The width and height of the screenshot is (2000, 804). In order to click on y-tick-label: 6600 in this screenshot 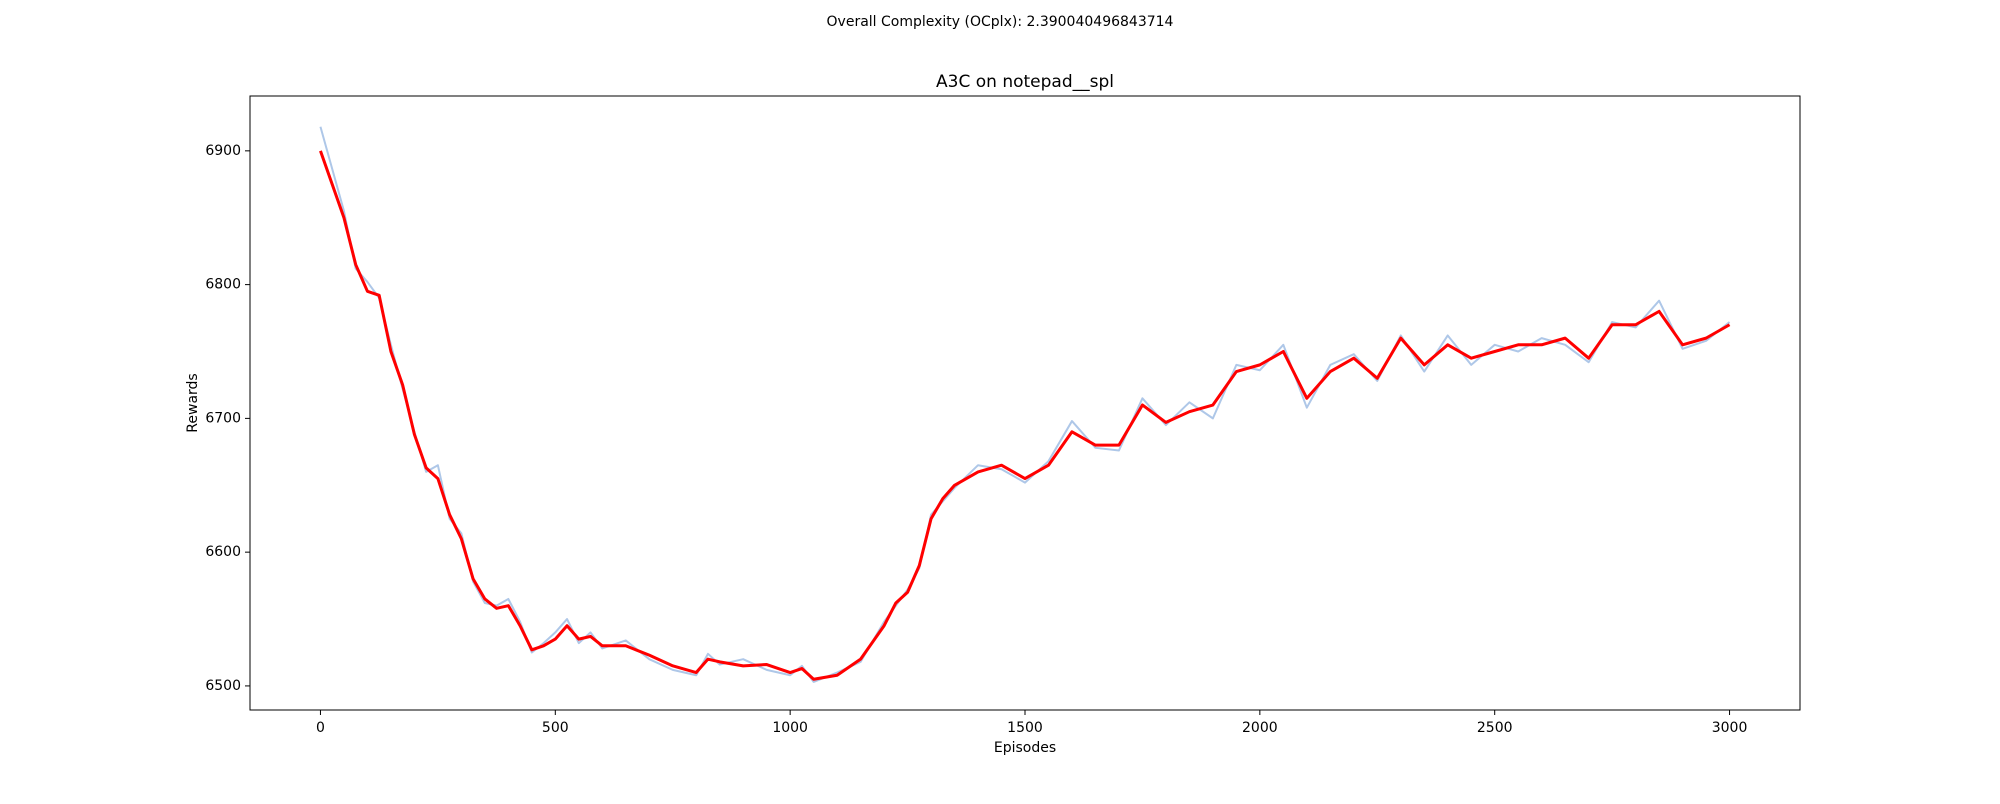, I will do `click(223, 552)`.